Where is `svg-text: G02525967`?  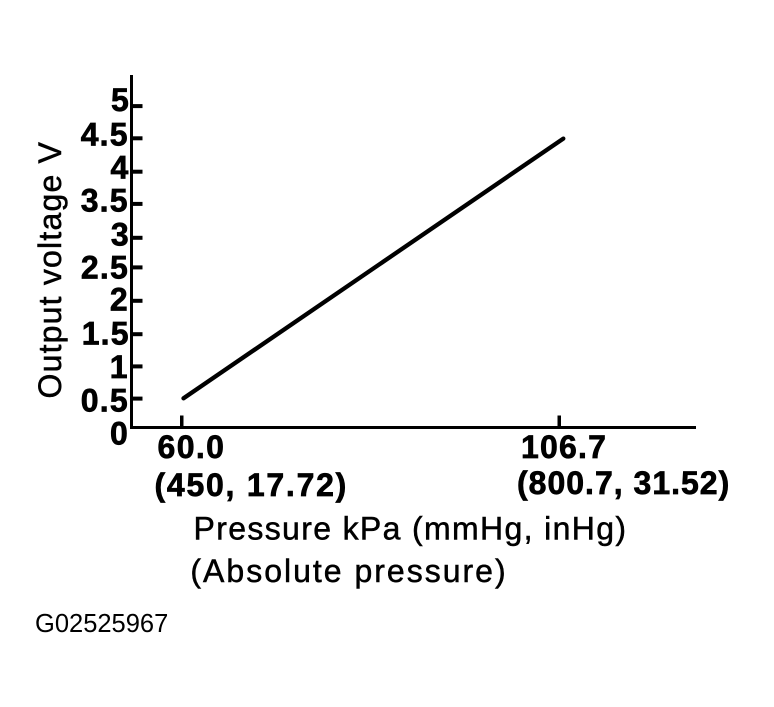
svg-text: G02525967 is located at coordinates (101, 624).